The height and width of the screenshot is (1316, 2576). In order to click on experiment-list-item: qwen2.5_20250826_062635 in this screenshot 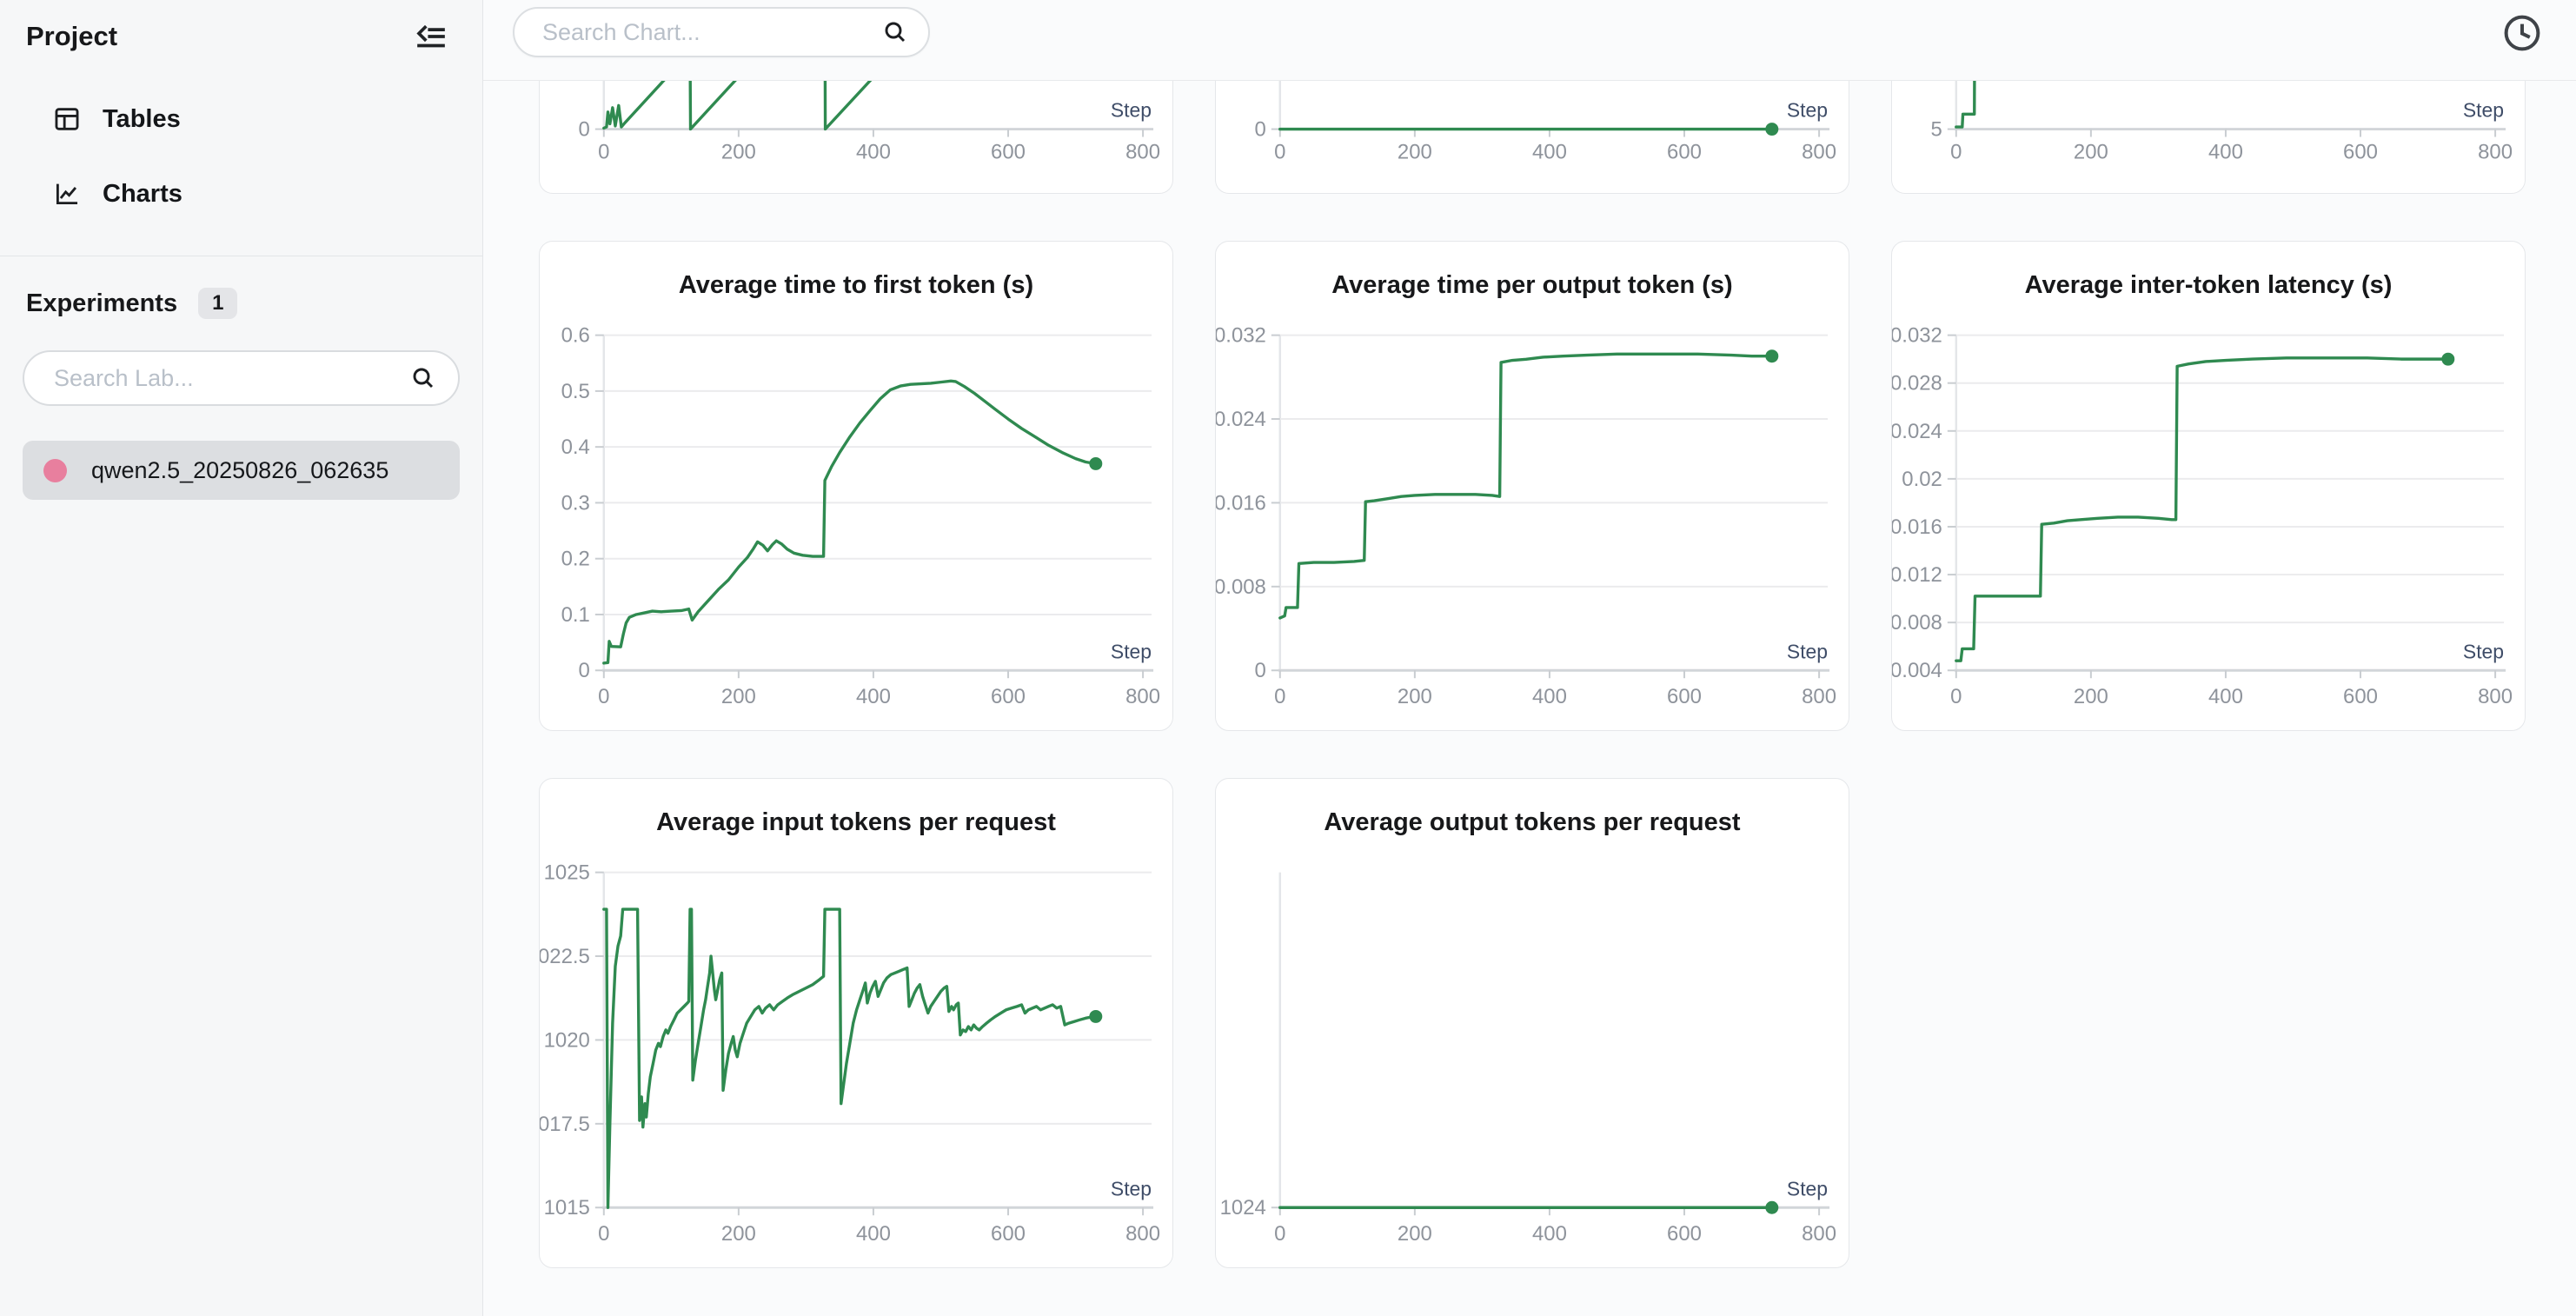, I will do `click(241, 470)`.